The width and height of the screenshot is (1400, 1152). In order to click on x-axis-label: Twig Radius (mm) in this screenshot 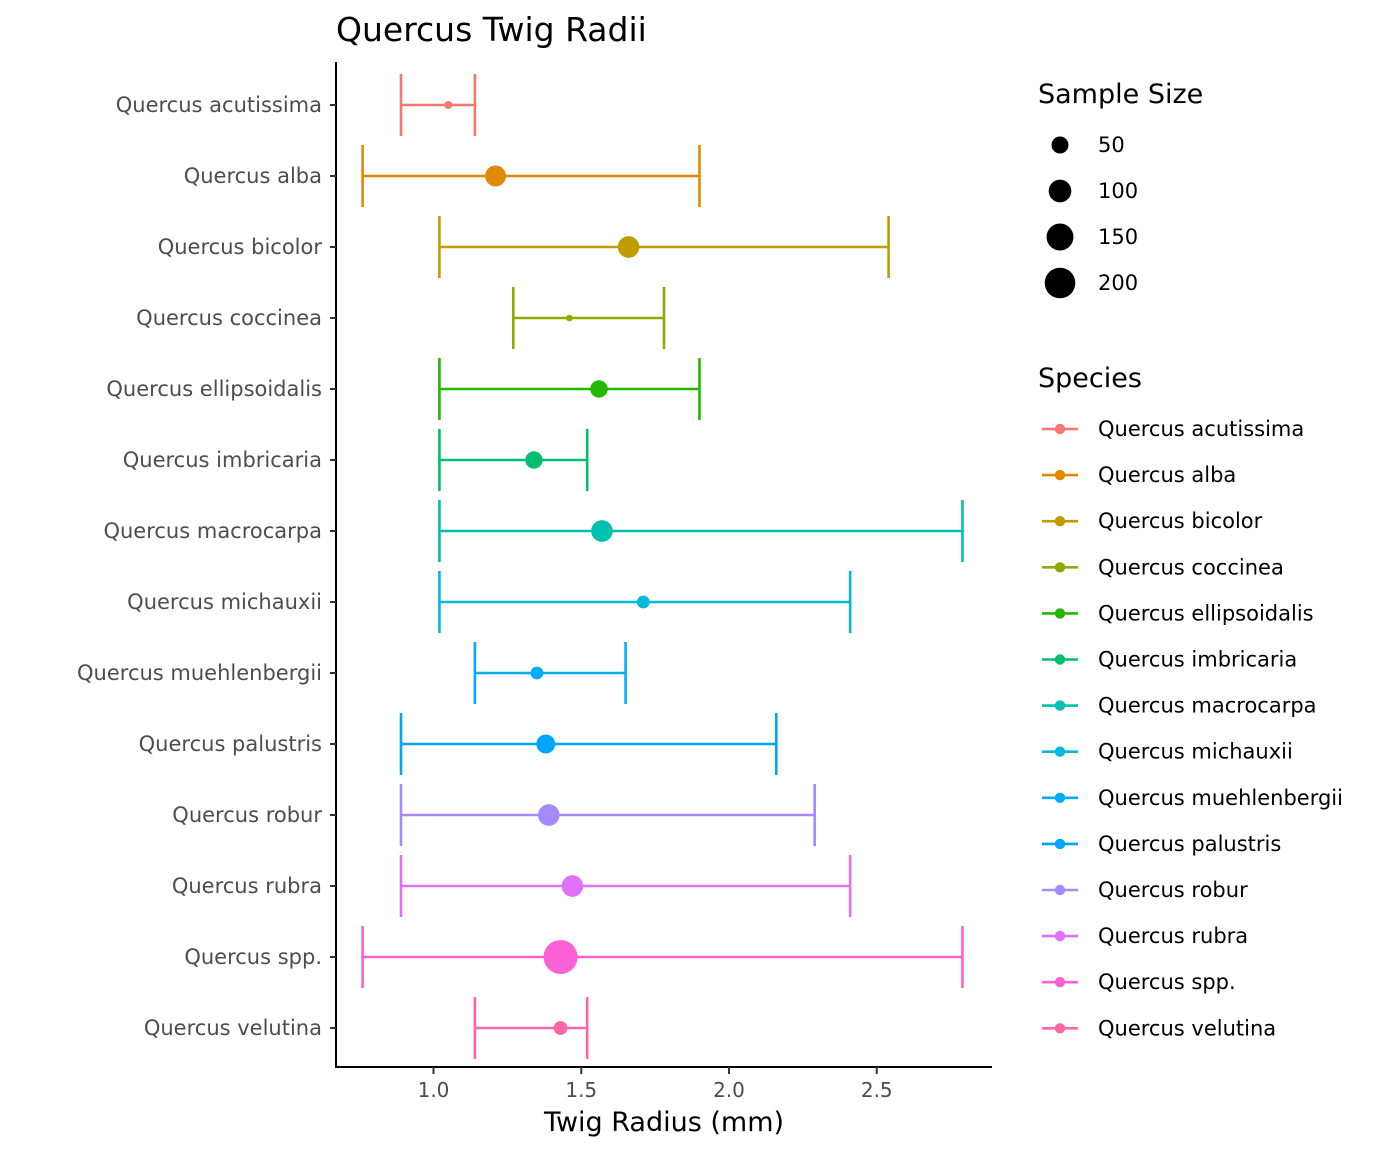, I will do `click(663, 1122)`.